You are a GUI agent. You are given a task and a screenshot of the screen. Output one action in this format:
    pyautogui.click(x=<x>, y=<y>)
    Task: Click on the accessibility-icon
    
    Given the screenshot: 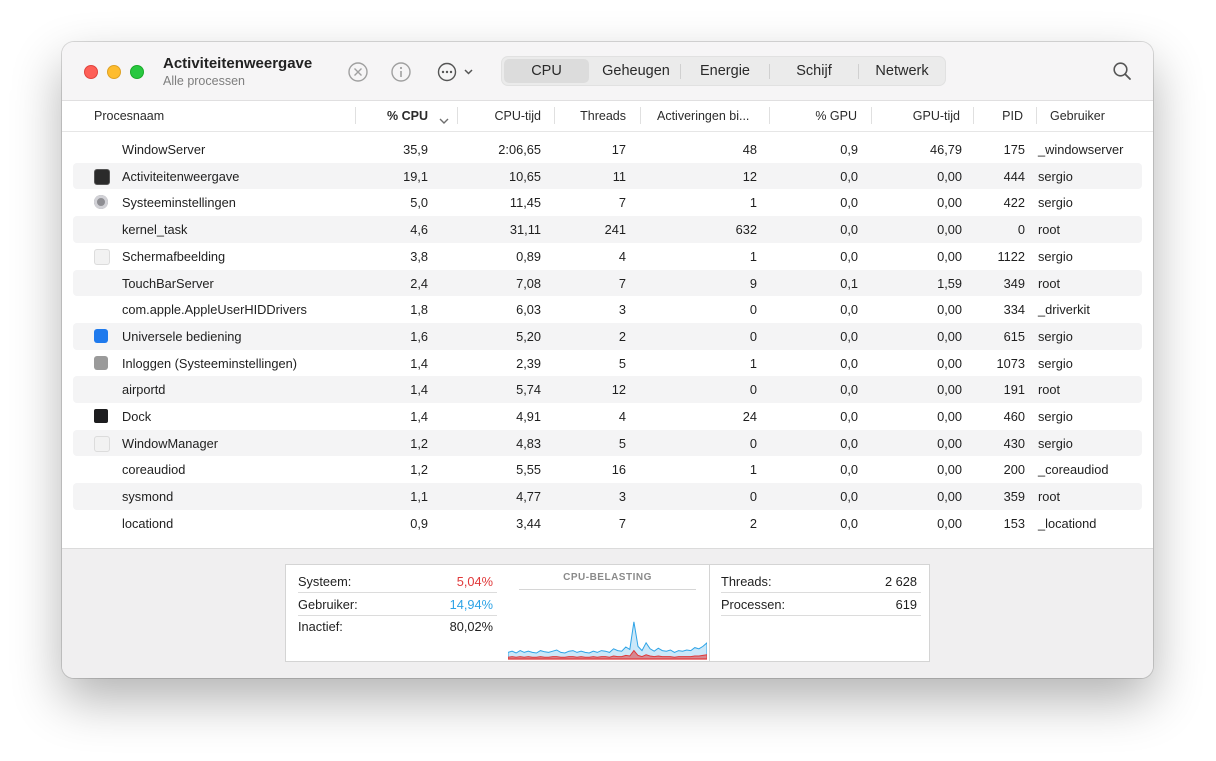 What is the action you would take?
    pyautogui.click(x=101, y=335)
    